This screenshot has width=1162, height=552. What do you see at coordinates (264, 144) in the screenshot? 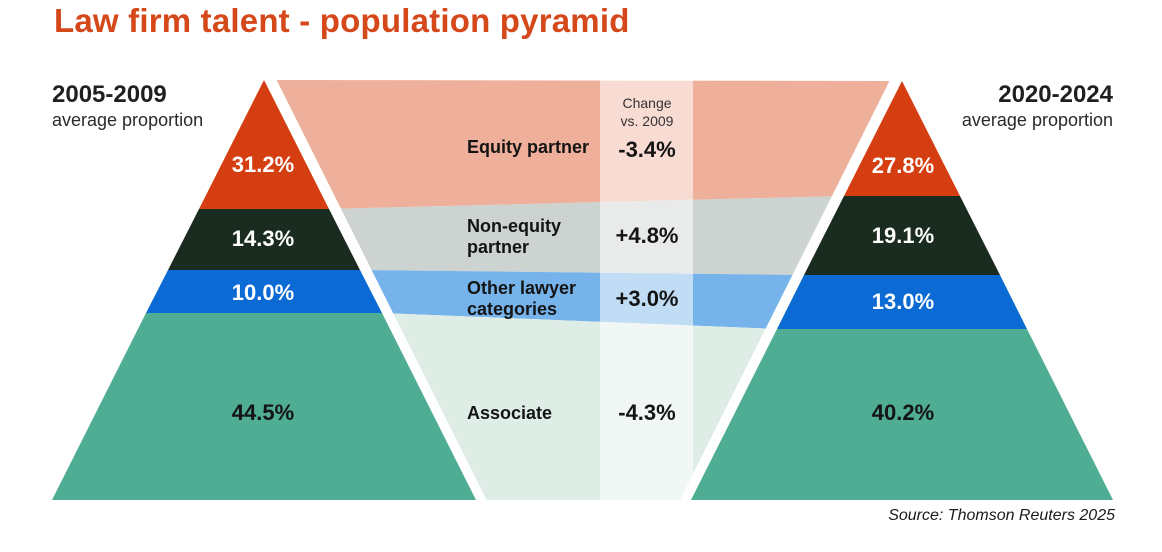
I see `left-pyramid-equity-slice` at bounding box center [264, 144].